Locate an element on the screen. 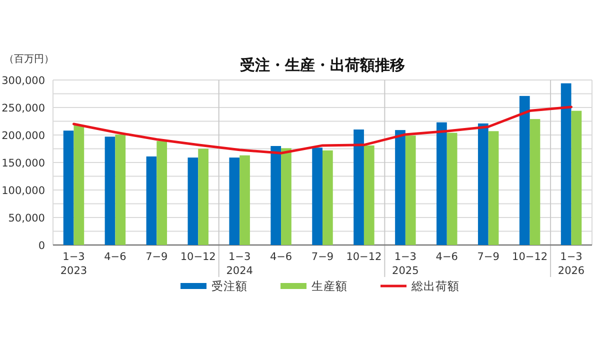 Image resolution: width=600 pixels, height=337 pixels. y-tick-label: 100,000 is located at coordinates (23, 191).